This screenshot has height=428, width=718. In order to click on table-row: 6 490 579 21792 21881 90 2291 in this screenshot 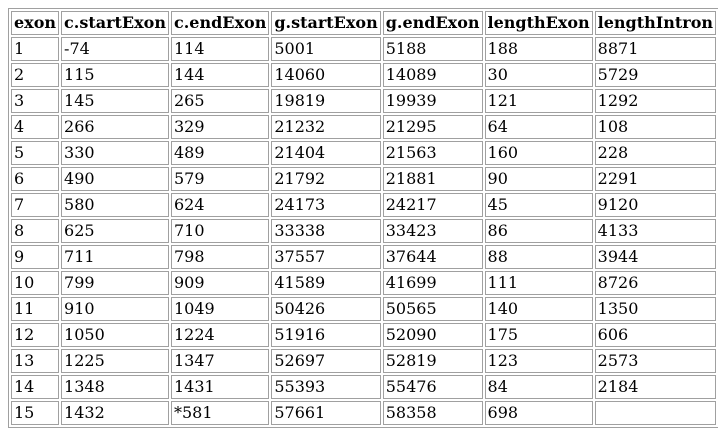, I will do `click(363, 179)`.